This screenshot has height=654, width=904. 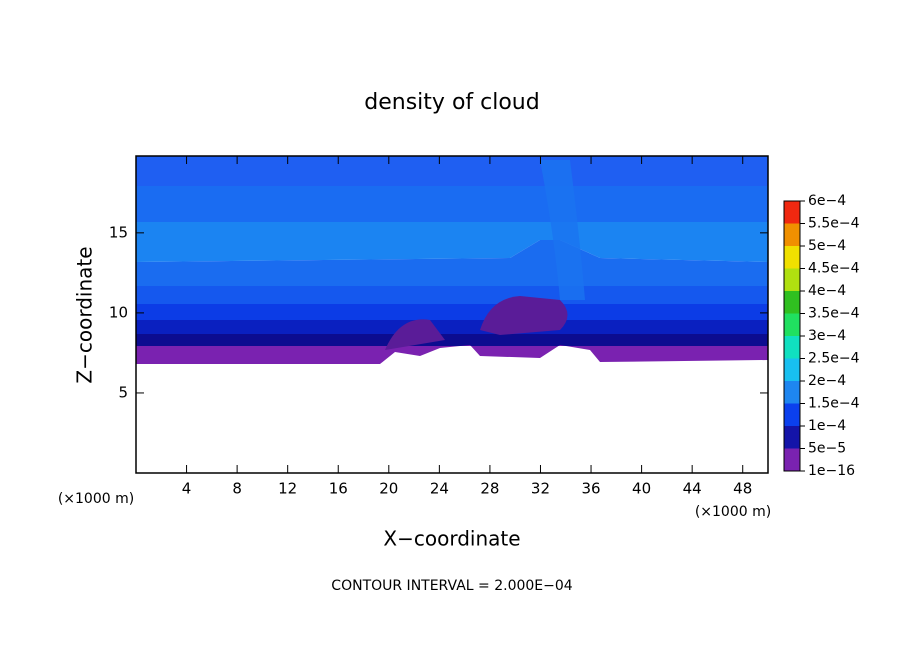 What do you see at coordinates (827, 426) in the screenshot?
I see `colorbar-label: 1e−4` at bounding box center [827, 426].